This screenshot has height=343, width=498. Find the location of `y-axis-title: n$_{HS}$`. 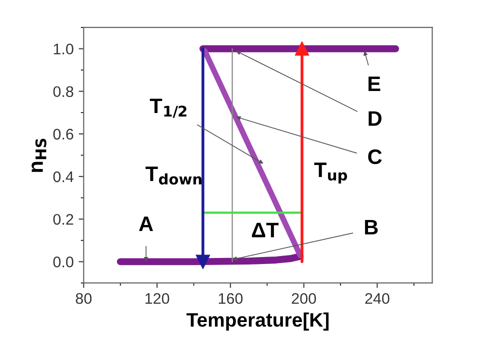

y-axis-title: n$_{HS}$ is located at coordinates (39, 155).